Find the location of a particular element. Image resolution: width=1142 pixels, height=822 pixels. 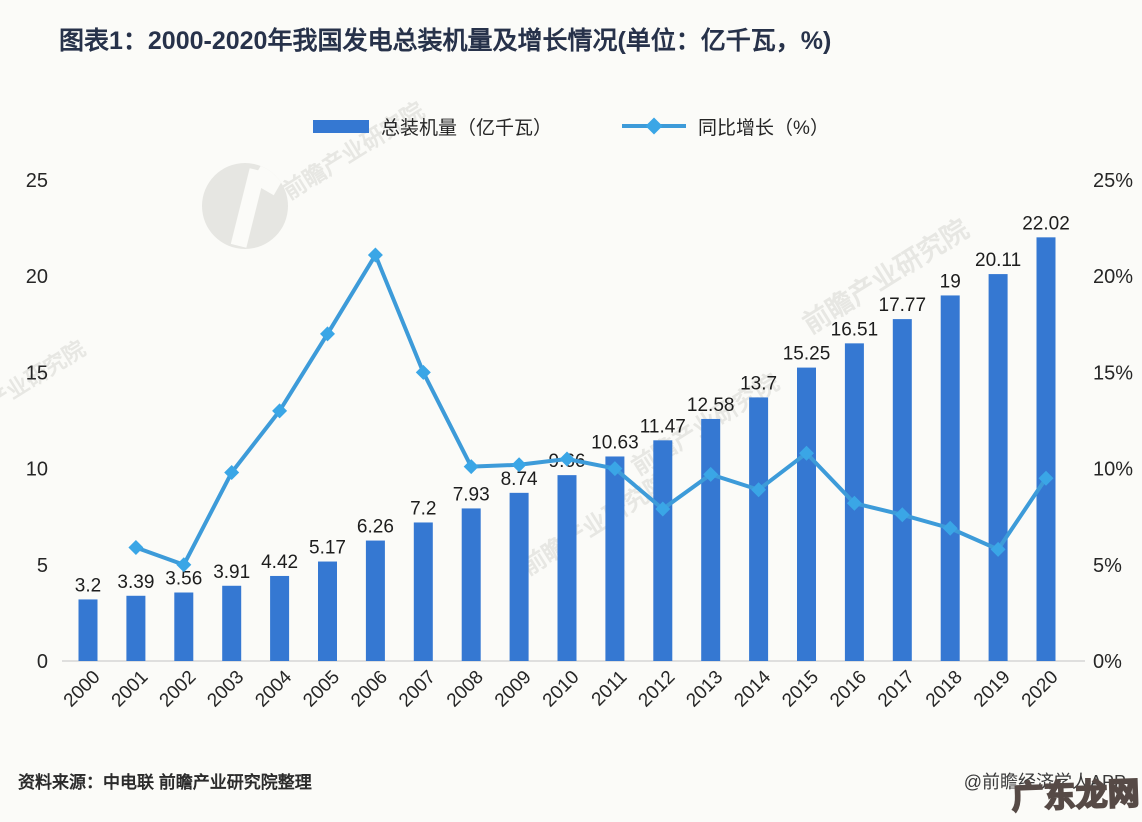

x-axis-label: 2018 is located at coordinates (944, 689).